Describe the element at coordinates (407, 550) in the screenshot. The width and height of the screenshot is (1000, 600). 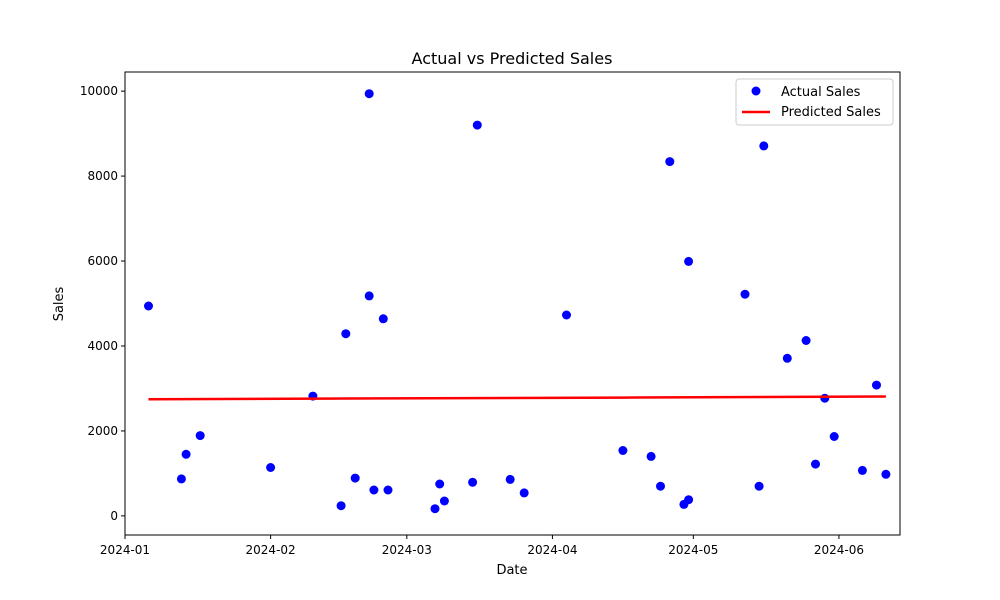
I see `x-tick-label: 2024-03` at that location.